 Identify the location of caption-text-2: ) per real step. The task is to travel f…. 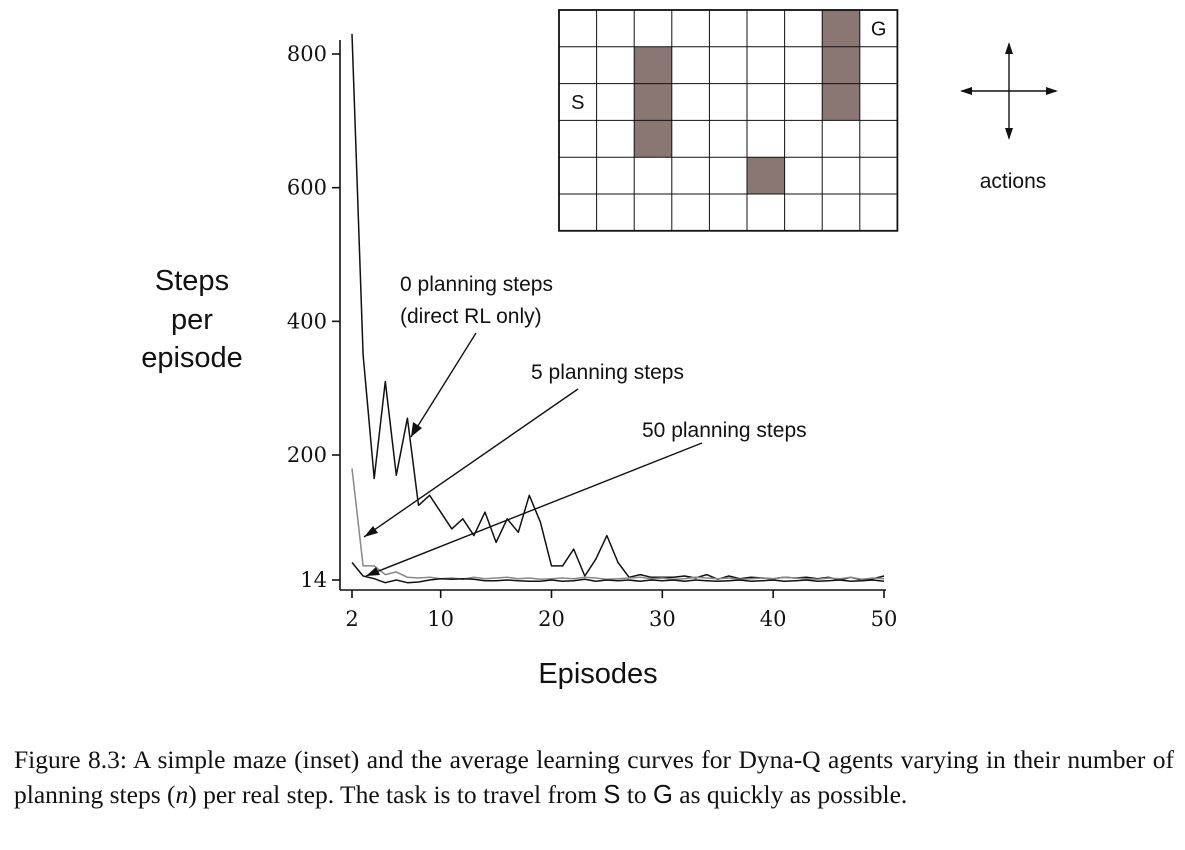
(396, 794).